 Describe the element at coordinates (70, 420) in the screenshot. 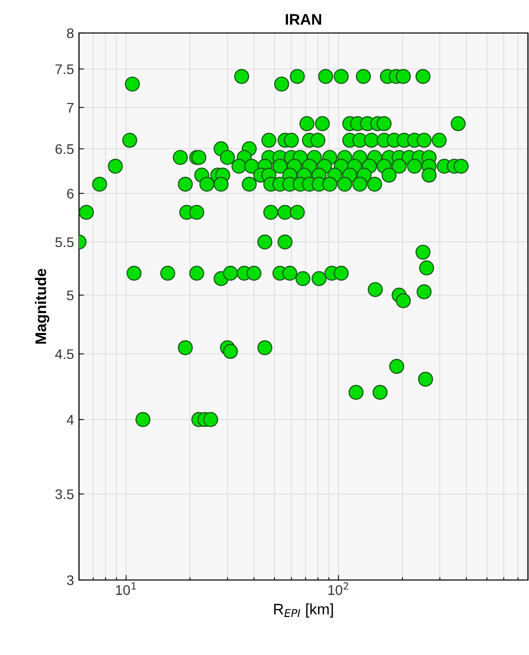

I see `y-tick-label: 4` at that location.